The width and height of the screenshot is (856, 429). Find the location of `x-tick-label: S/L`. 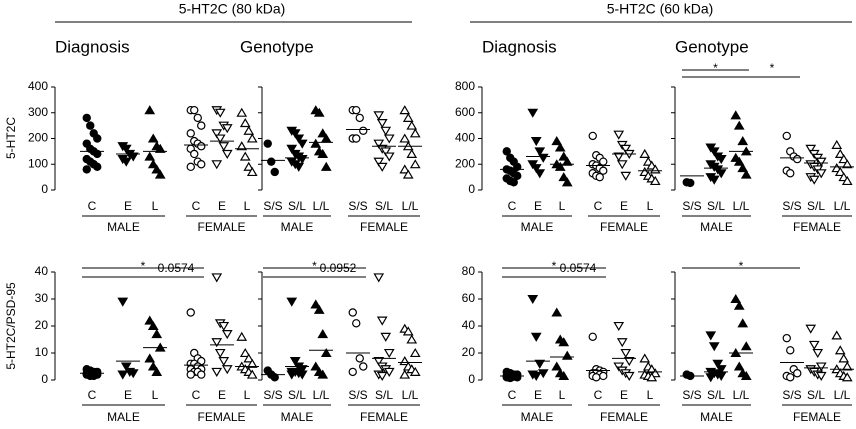

x-tick-label: S/L is located at coordinates (297, 395).